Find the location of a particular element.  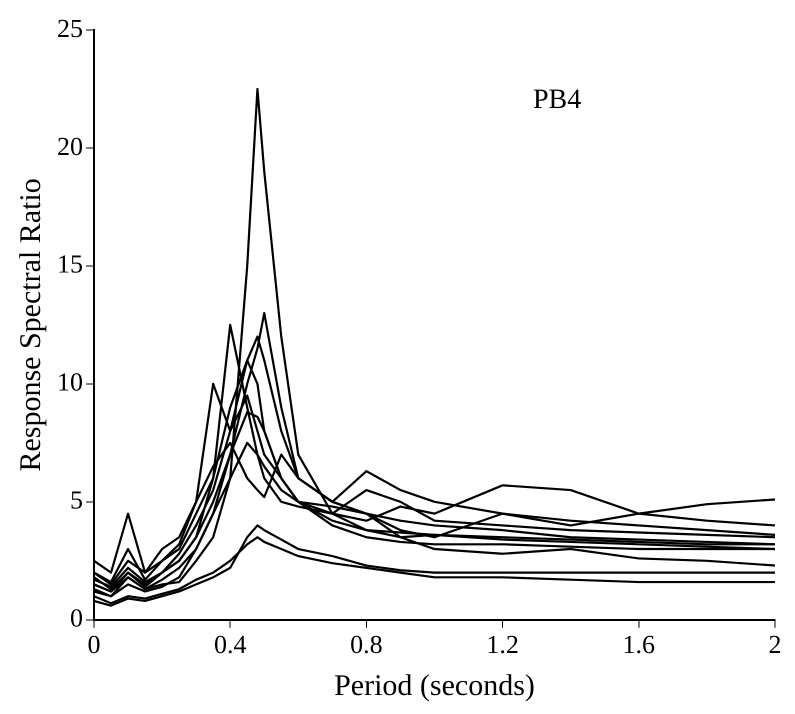

x-tick-label: 0.8 is located at coordinates (366, 645).